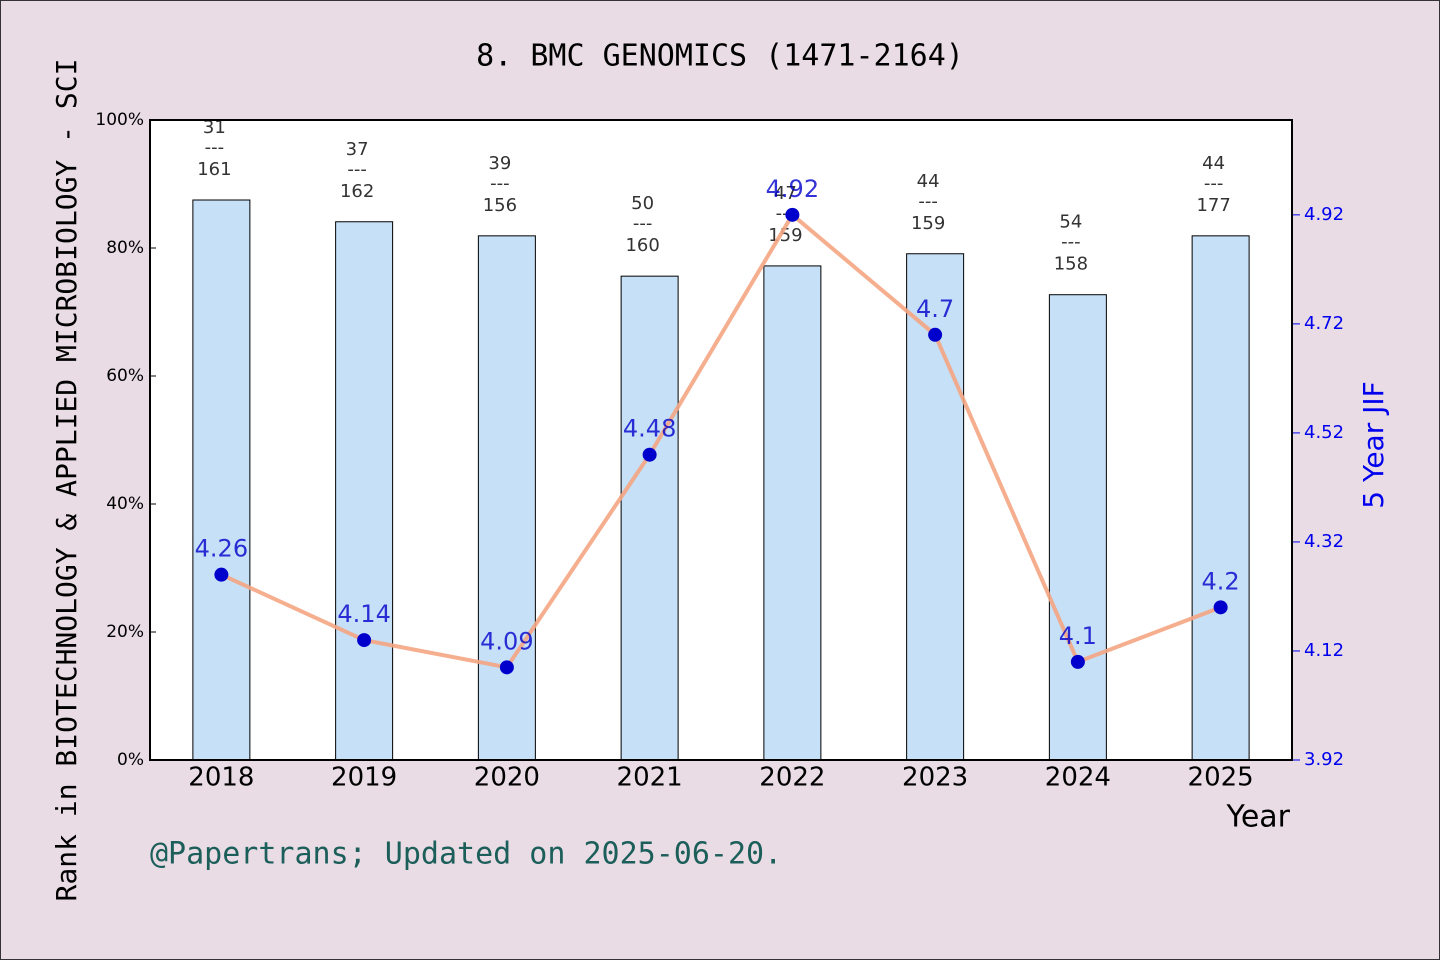 Image resolution: width=1440 pixels, height=960 pixels. I want to click on point-label: 4.48, so click(649, 429).